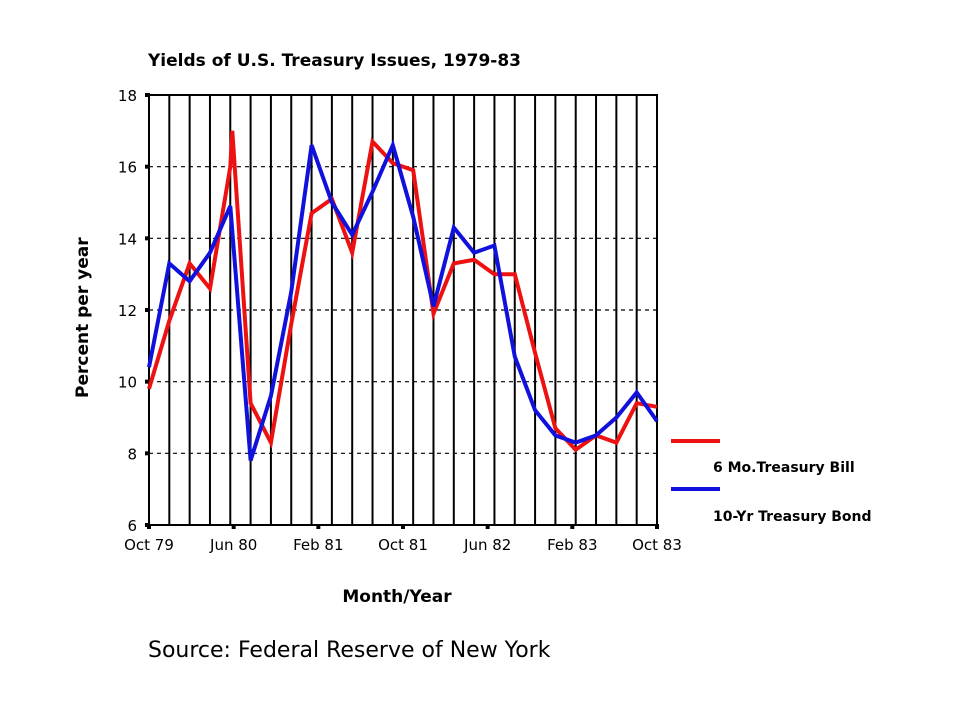 The width and height of the screenshot is (960, 720). Describe the element at coordinates (127, 168) in the screenshot. I see `y-tick-label: 16` at that location.